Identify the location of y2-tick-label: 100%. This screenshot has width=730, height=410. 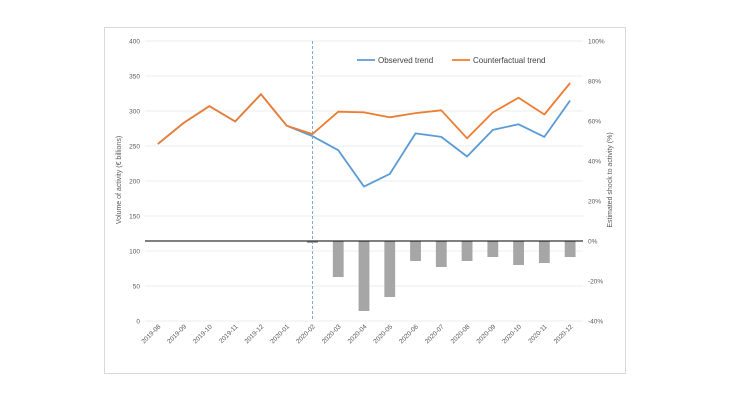
(596, 41).